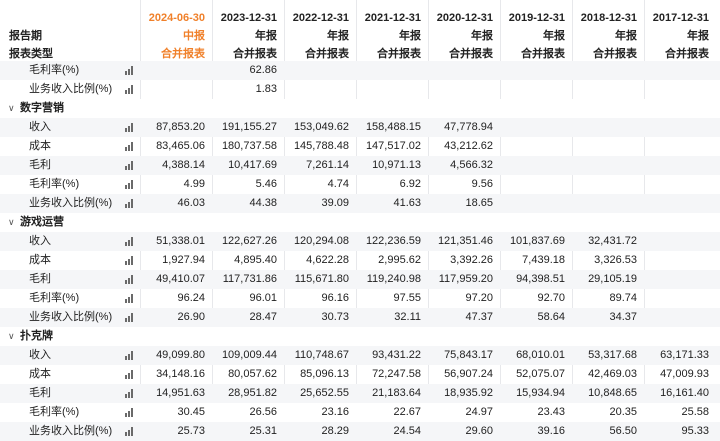 This screenshot has height=441, width=720. What do you see at coordinates (70, 279) in the screenshot?
I see `metric-label: 毛利` at bounding box center [70, 279].